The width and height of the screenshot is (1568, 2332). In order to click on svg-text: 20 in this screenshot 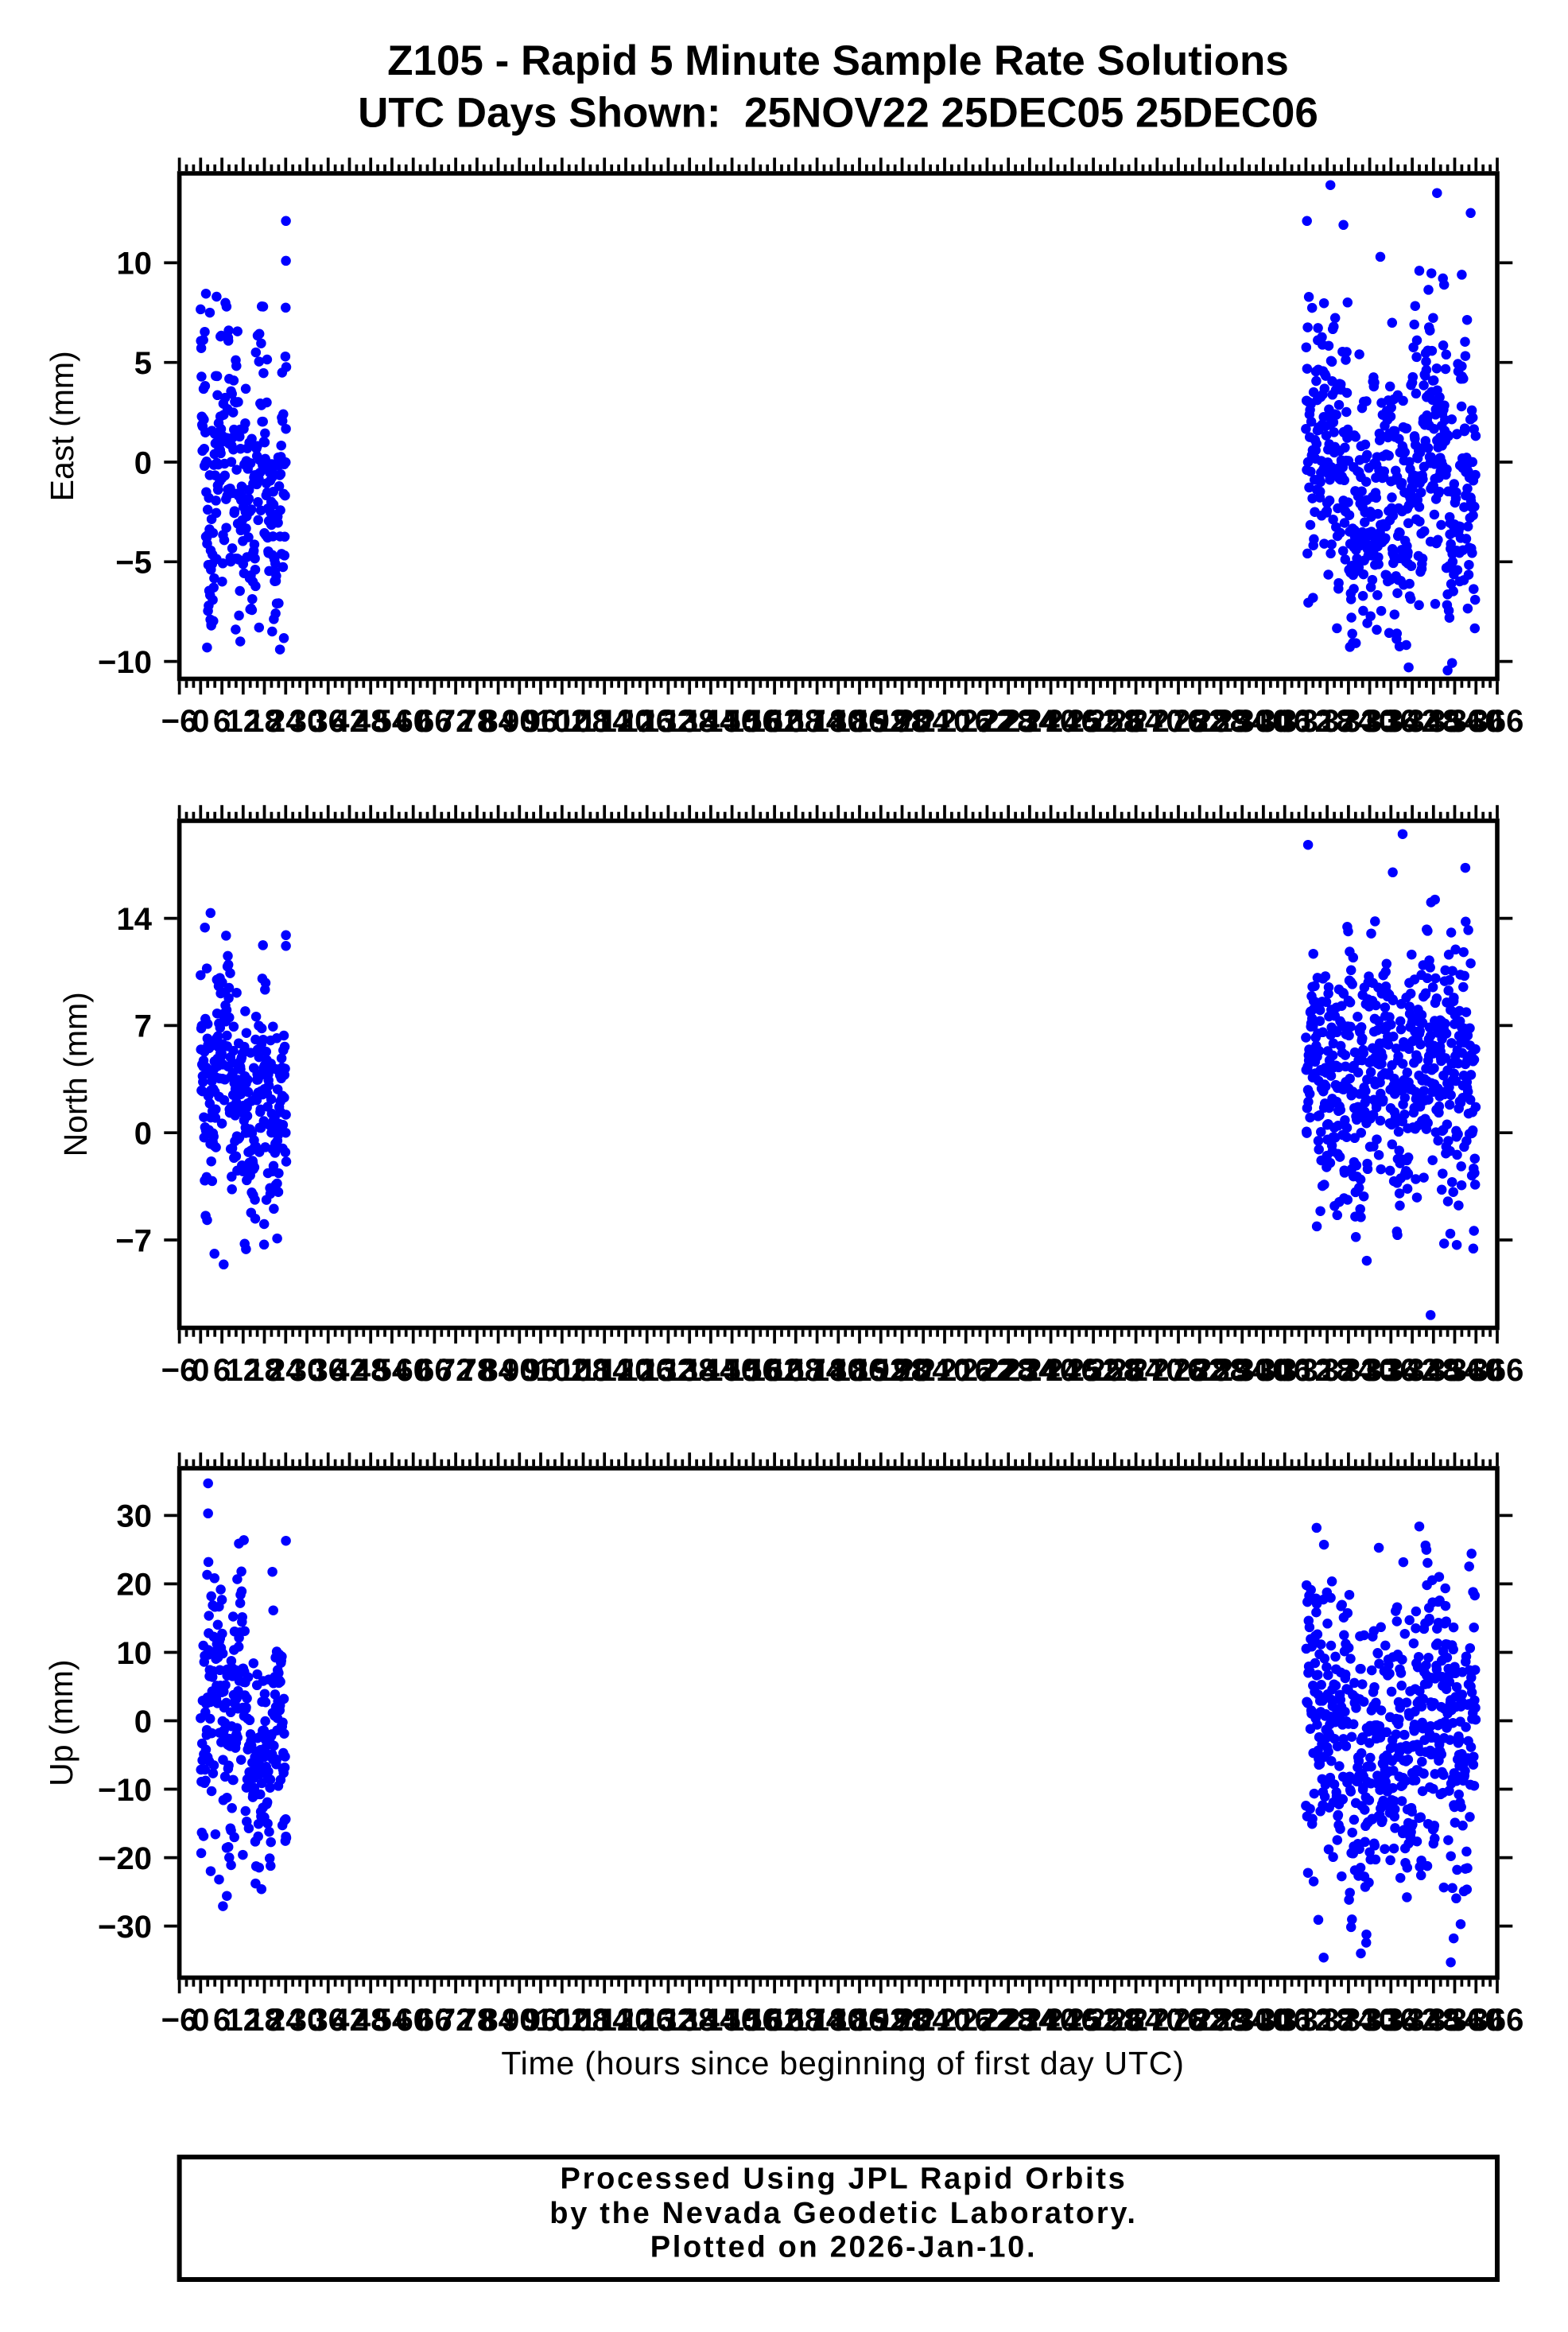, I will do `click(135, 1586)`.